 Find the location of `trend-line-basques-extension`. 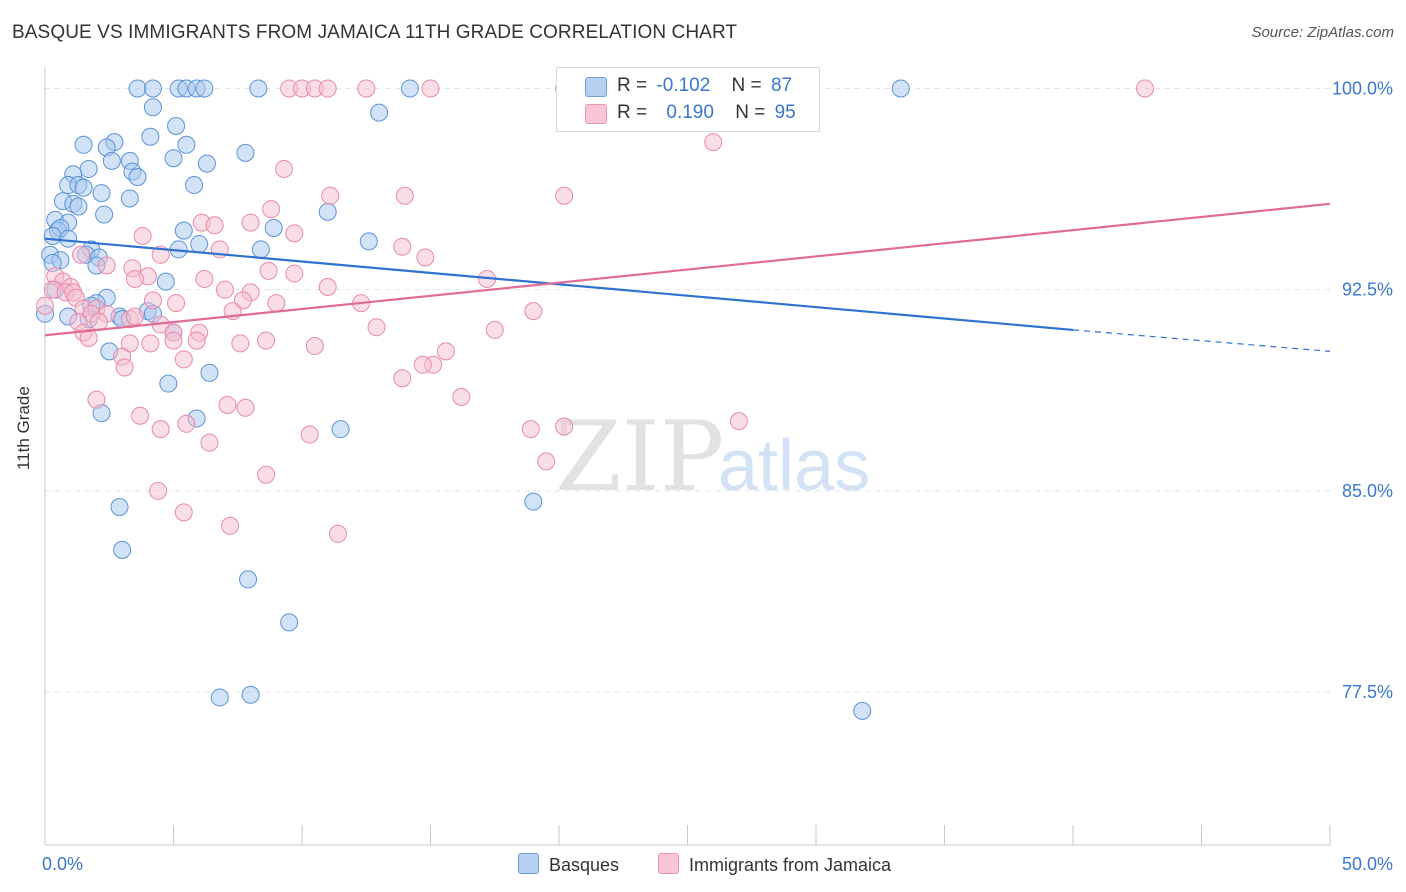

trend-line-basques-extension is located at coordinates (1201, 340).